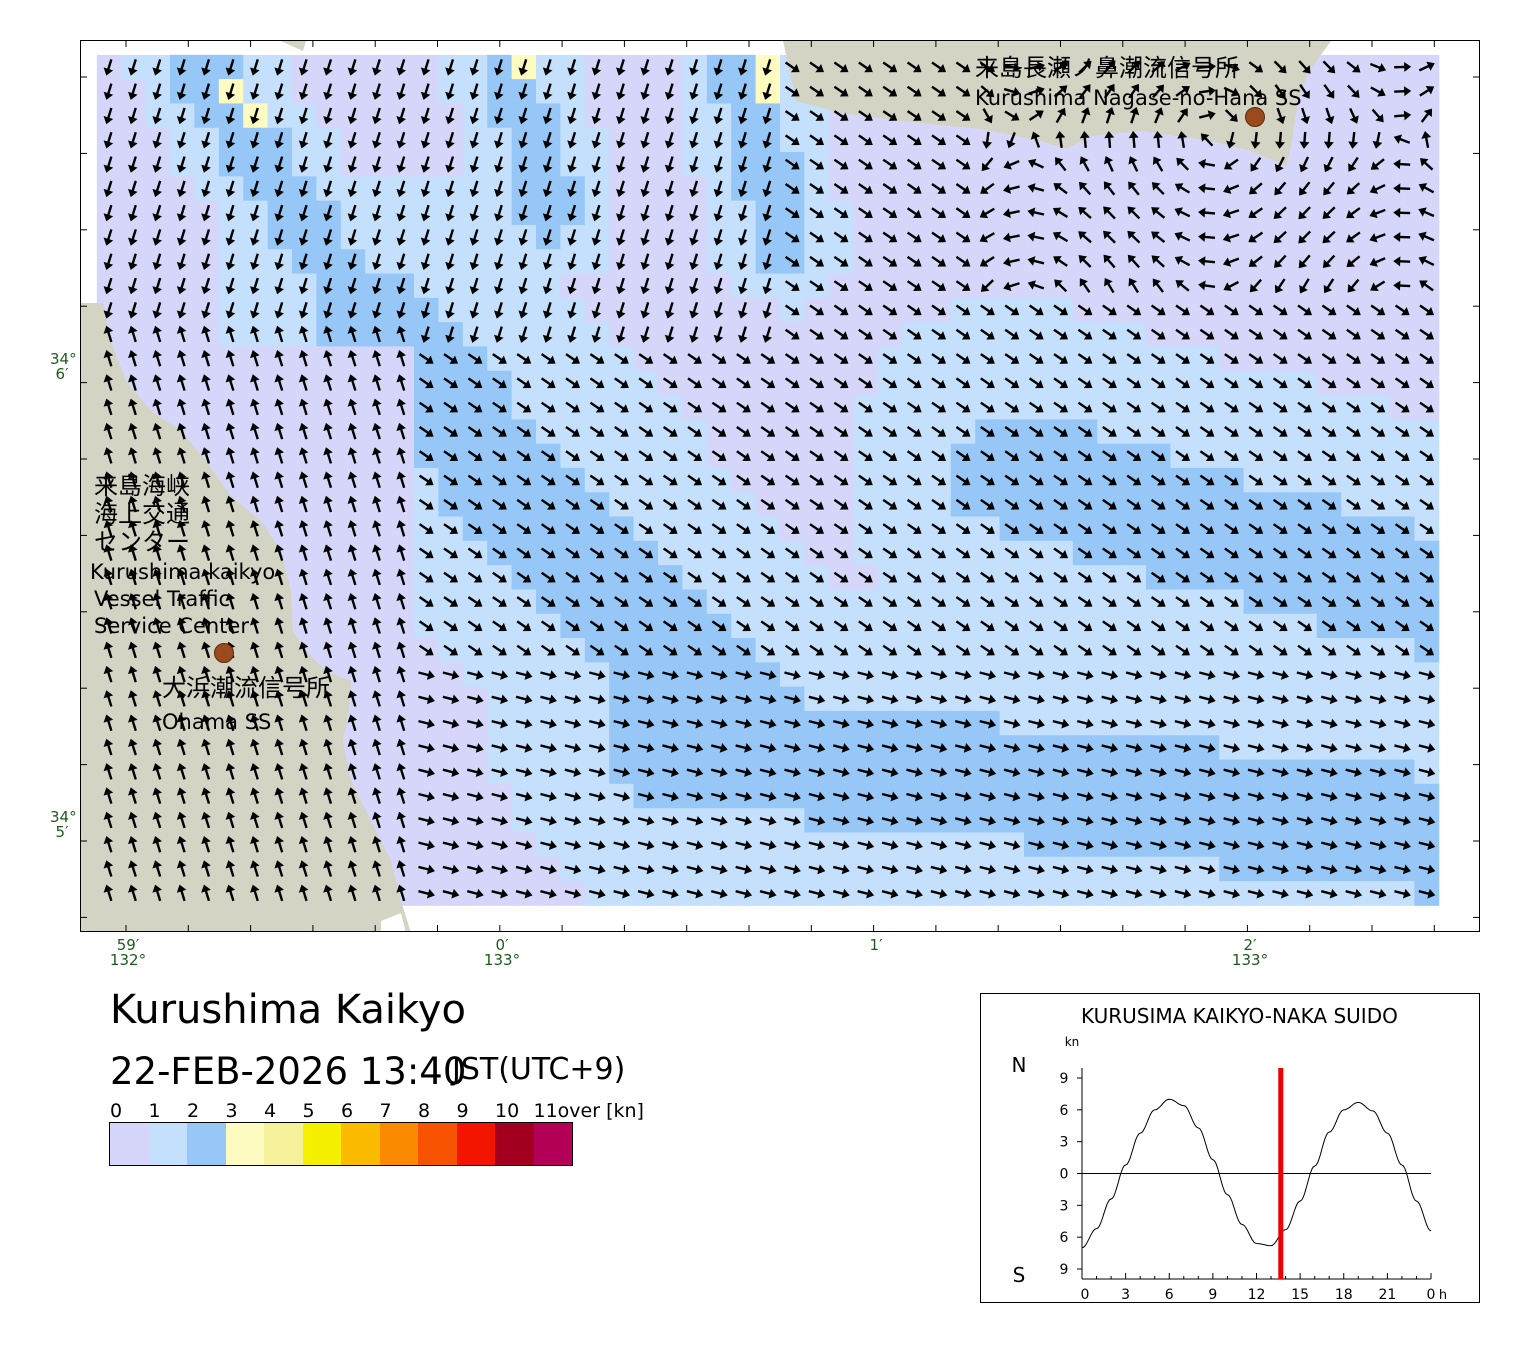  Describe the element at coordinates (1250, 952) in the screenshot. I see `lon-label: 2′ 133°` at that location.